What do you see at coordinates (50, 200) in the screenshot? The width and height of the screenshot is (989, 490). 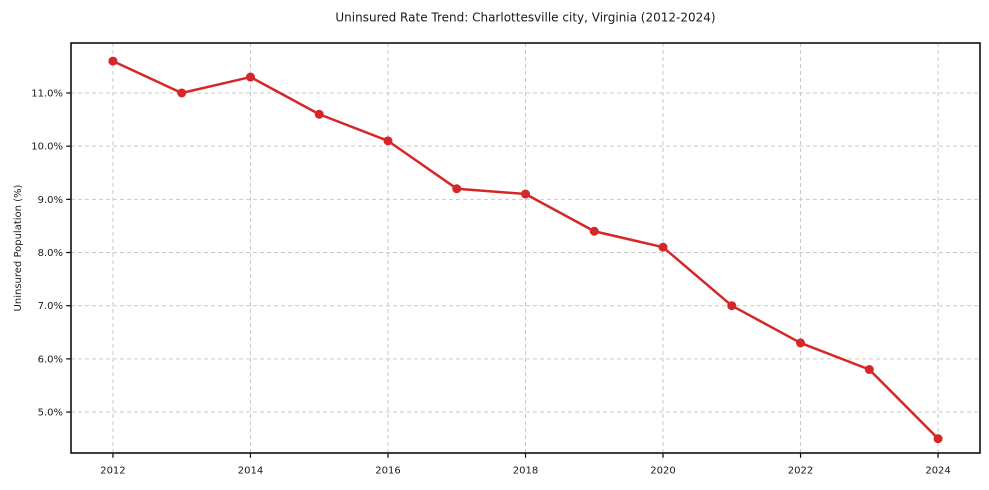 I see `y-tick-label: 9.0%` at bounding box center [50, 200].